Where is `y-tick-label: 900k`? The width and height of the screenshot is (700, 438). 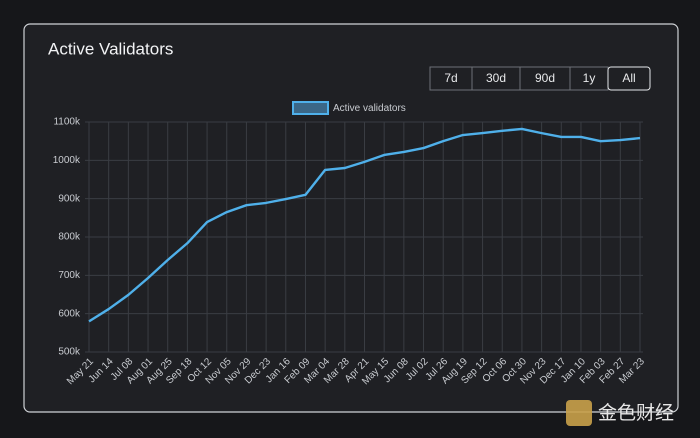 y-tick-label: 900k is located at coordinates (69, 198).